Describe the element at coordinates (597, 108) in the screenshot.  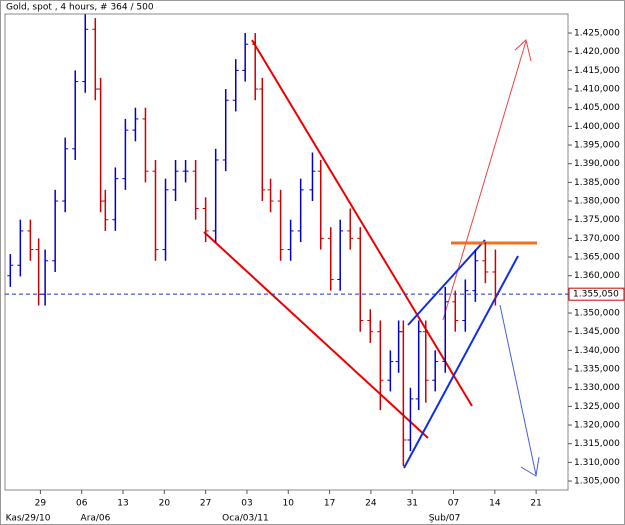
I see `y-tick-label: 1.405,000` at that location.